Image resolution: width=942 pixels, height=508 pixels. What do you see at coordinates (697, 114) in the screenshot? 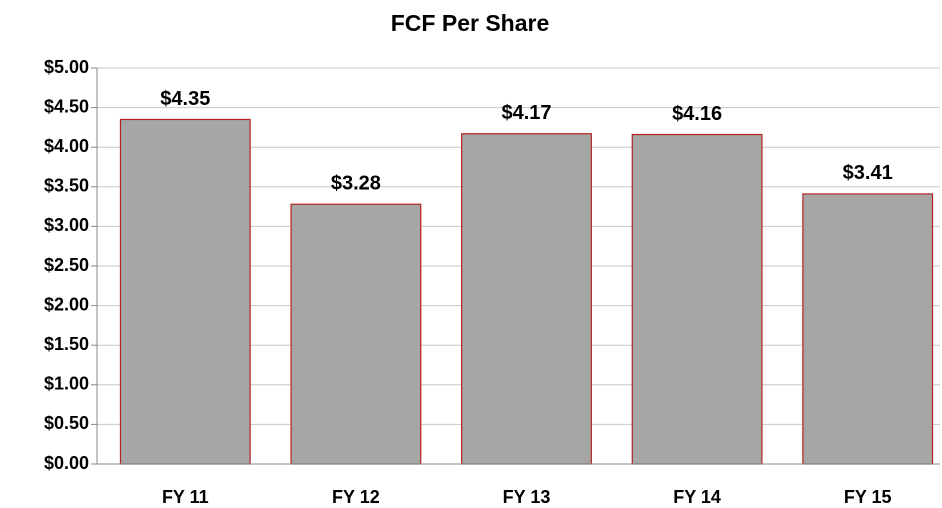
I see `data-label: $4.16` at bounding box center [697, 114].